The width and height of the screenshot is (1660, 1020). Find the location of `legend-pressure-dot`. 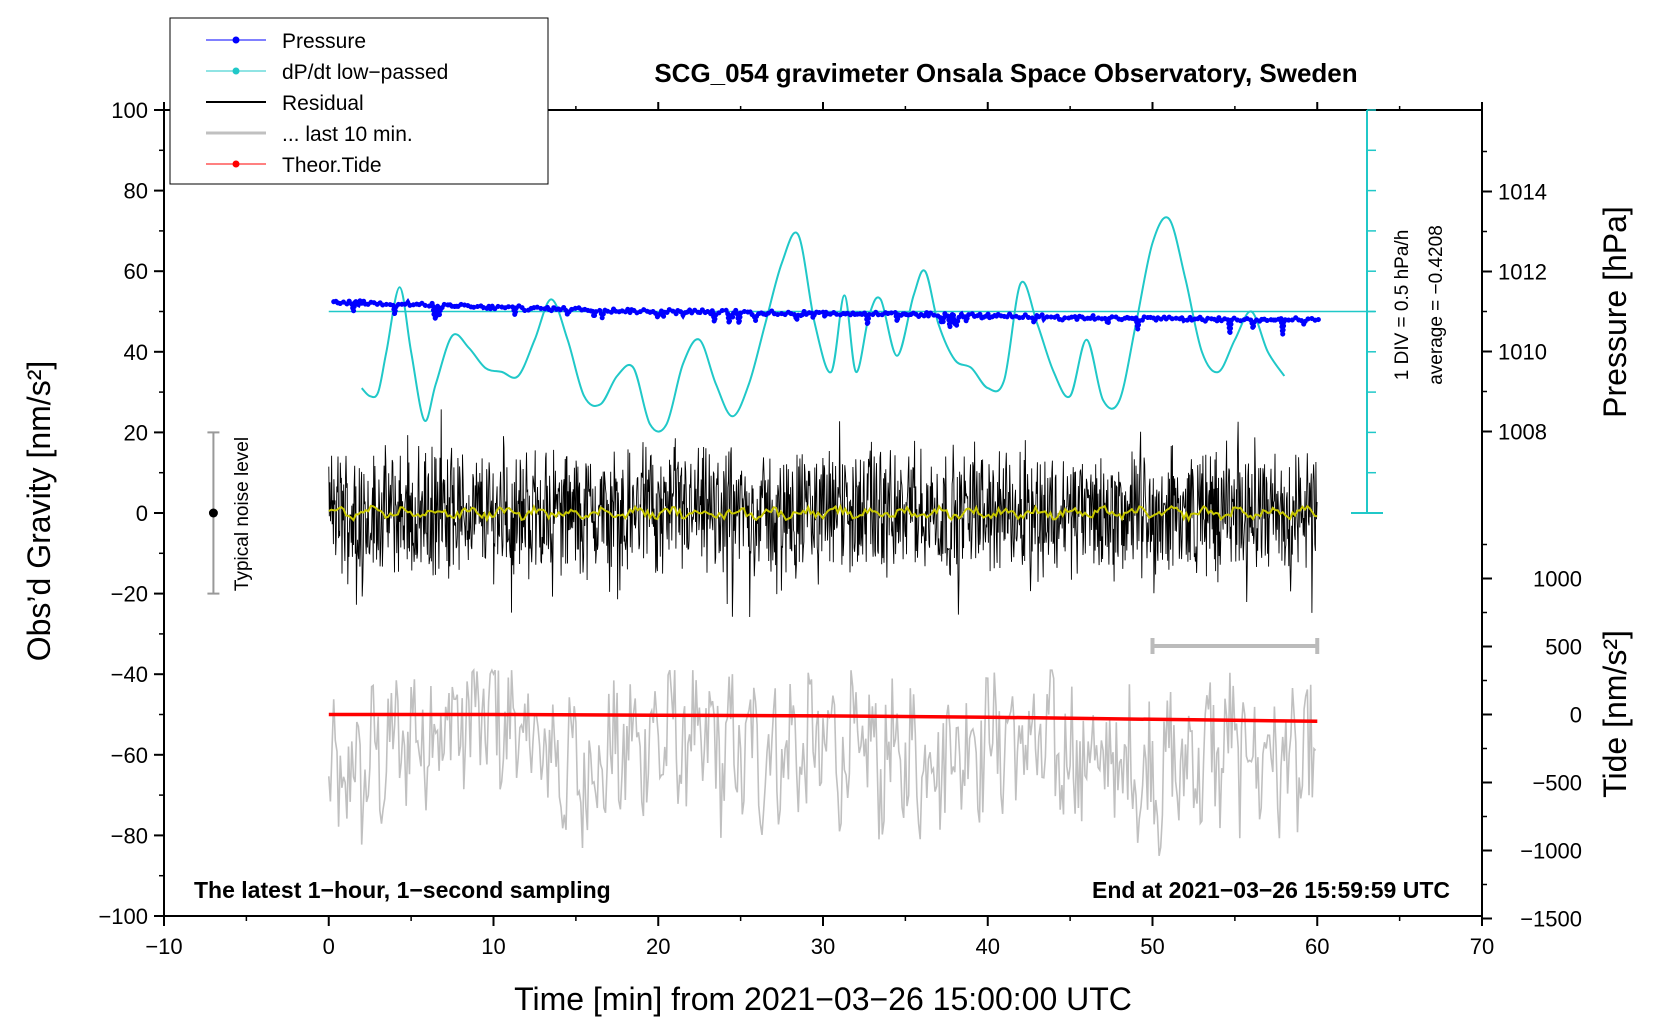

legend-pressure-dot is located at coordinates (236, 40).